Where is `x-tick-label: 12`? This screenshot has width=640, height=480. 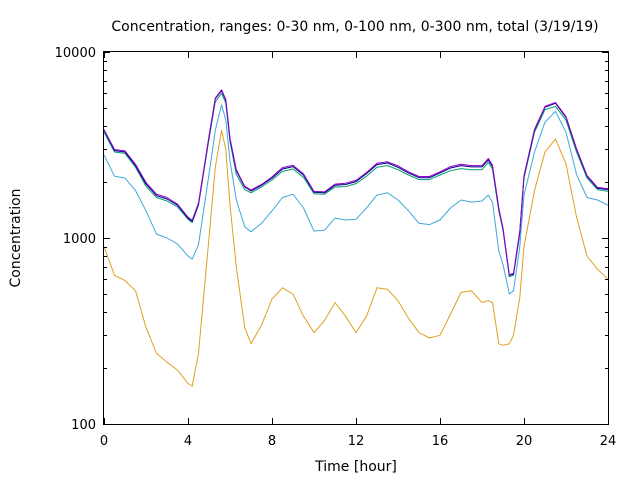
x-tick-label: 12 is located at coordinates (356, 441).